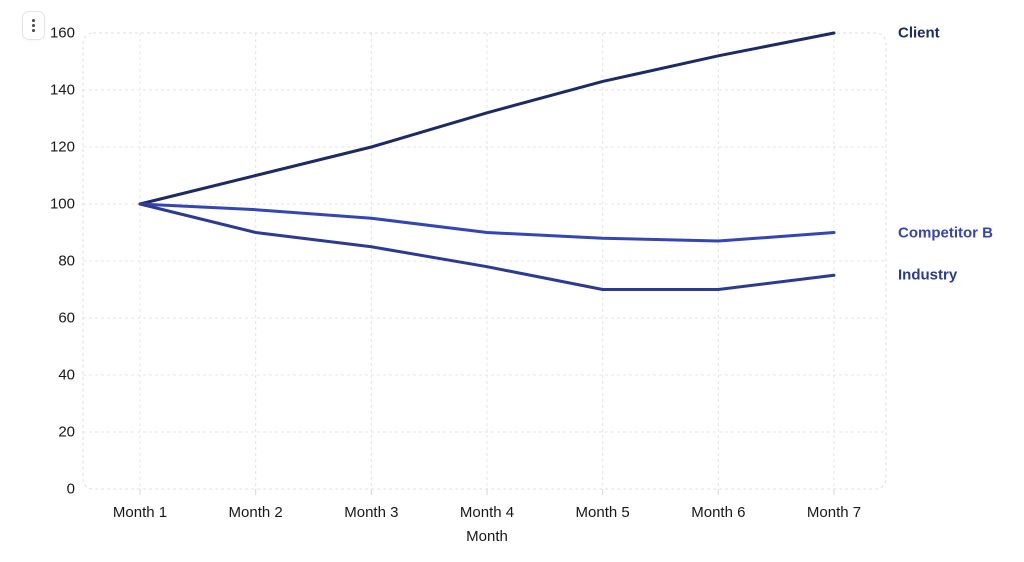 The width and height of the screenshot is (1024, 562). What do you see at coordinates (718, 512) in the screenshot?
I see `x-tick-label: Month 6` at bounding box center [718, 512].